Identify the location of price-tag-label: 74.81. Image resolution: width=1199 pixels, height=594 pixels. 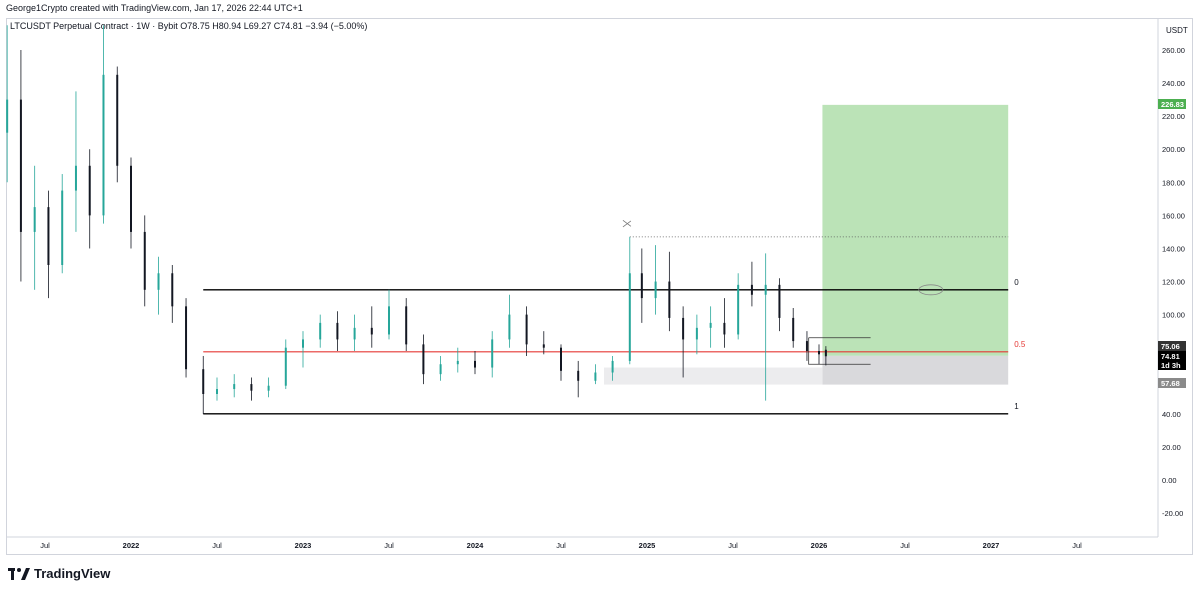
(1170, 356).